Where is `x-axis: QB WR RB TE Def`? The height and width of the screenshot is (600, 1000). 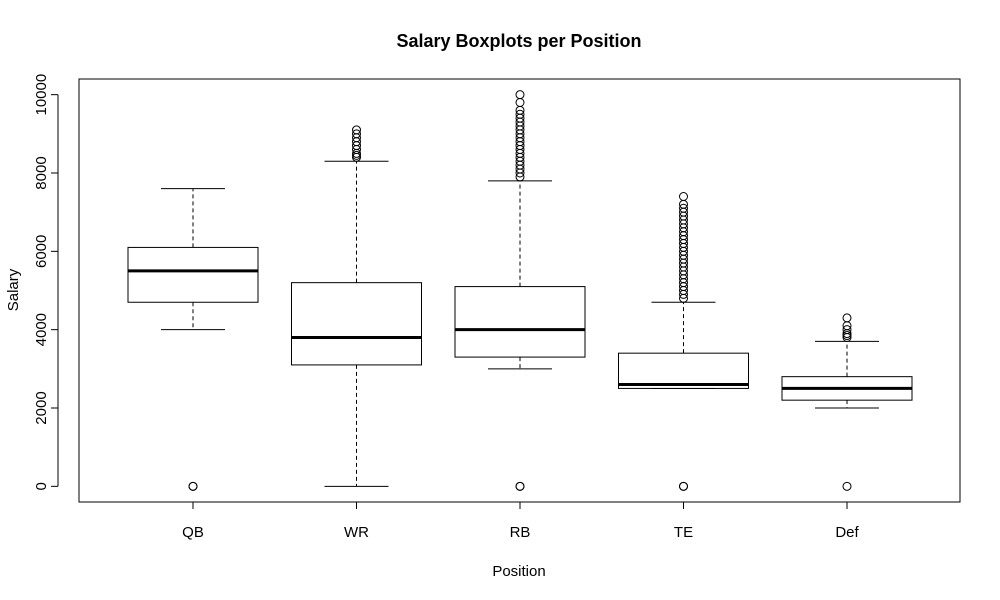
x-axis: QB WR RB TE Def is located at coordinates (521, 521).